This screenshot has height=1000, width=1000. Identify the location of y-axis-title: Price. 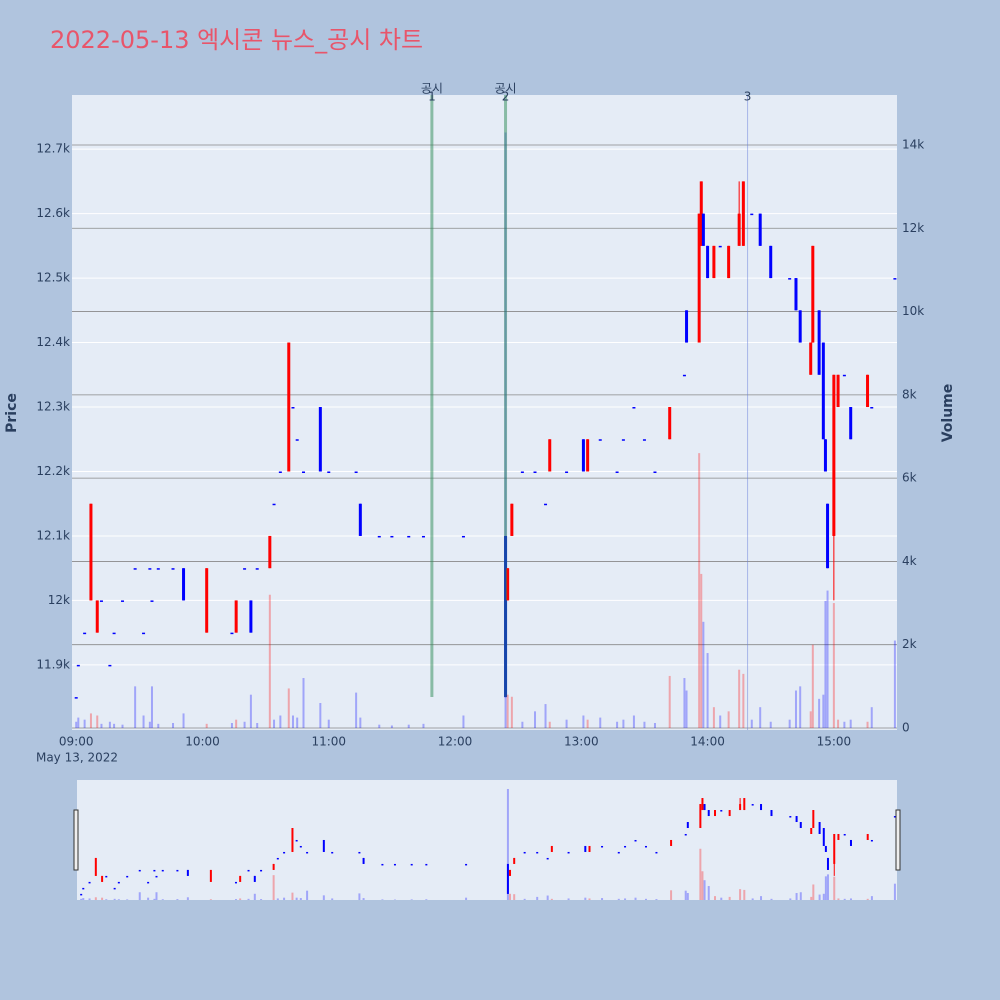
(12, 413).